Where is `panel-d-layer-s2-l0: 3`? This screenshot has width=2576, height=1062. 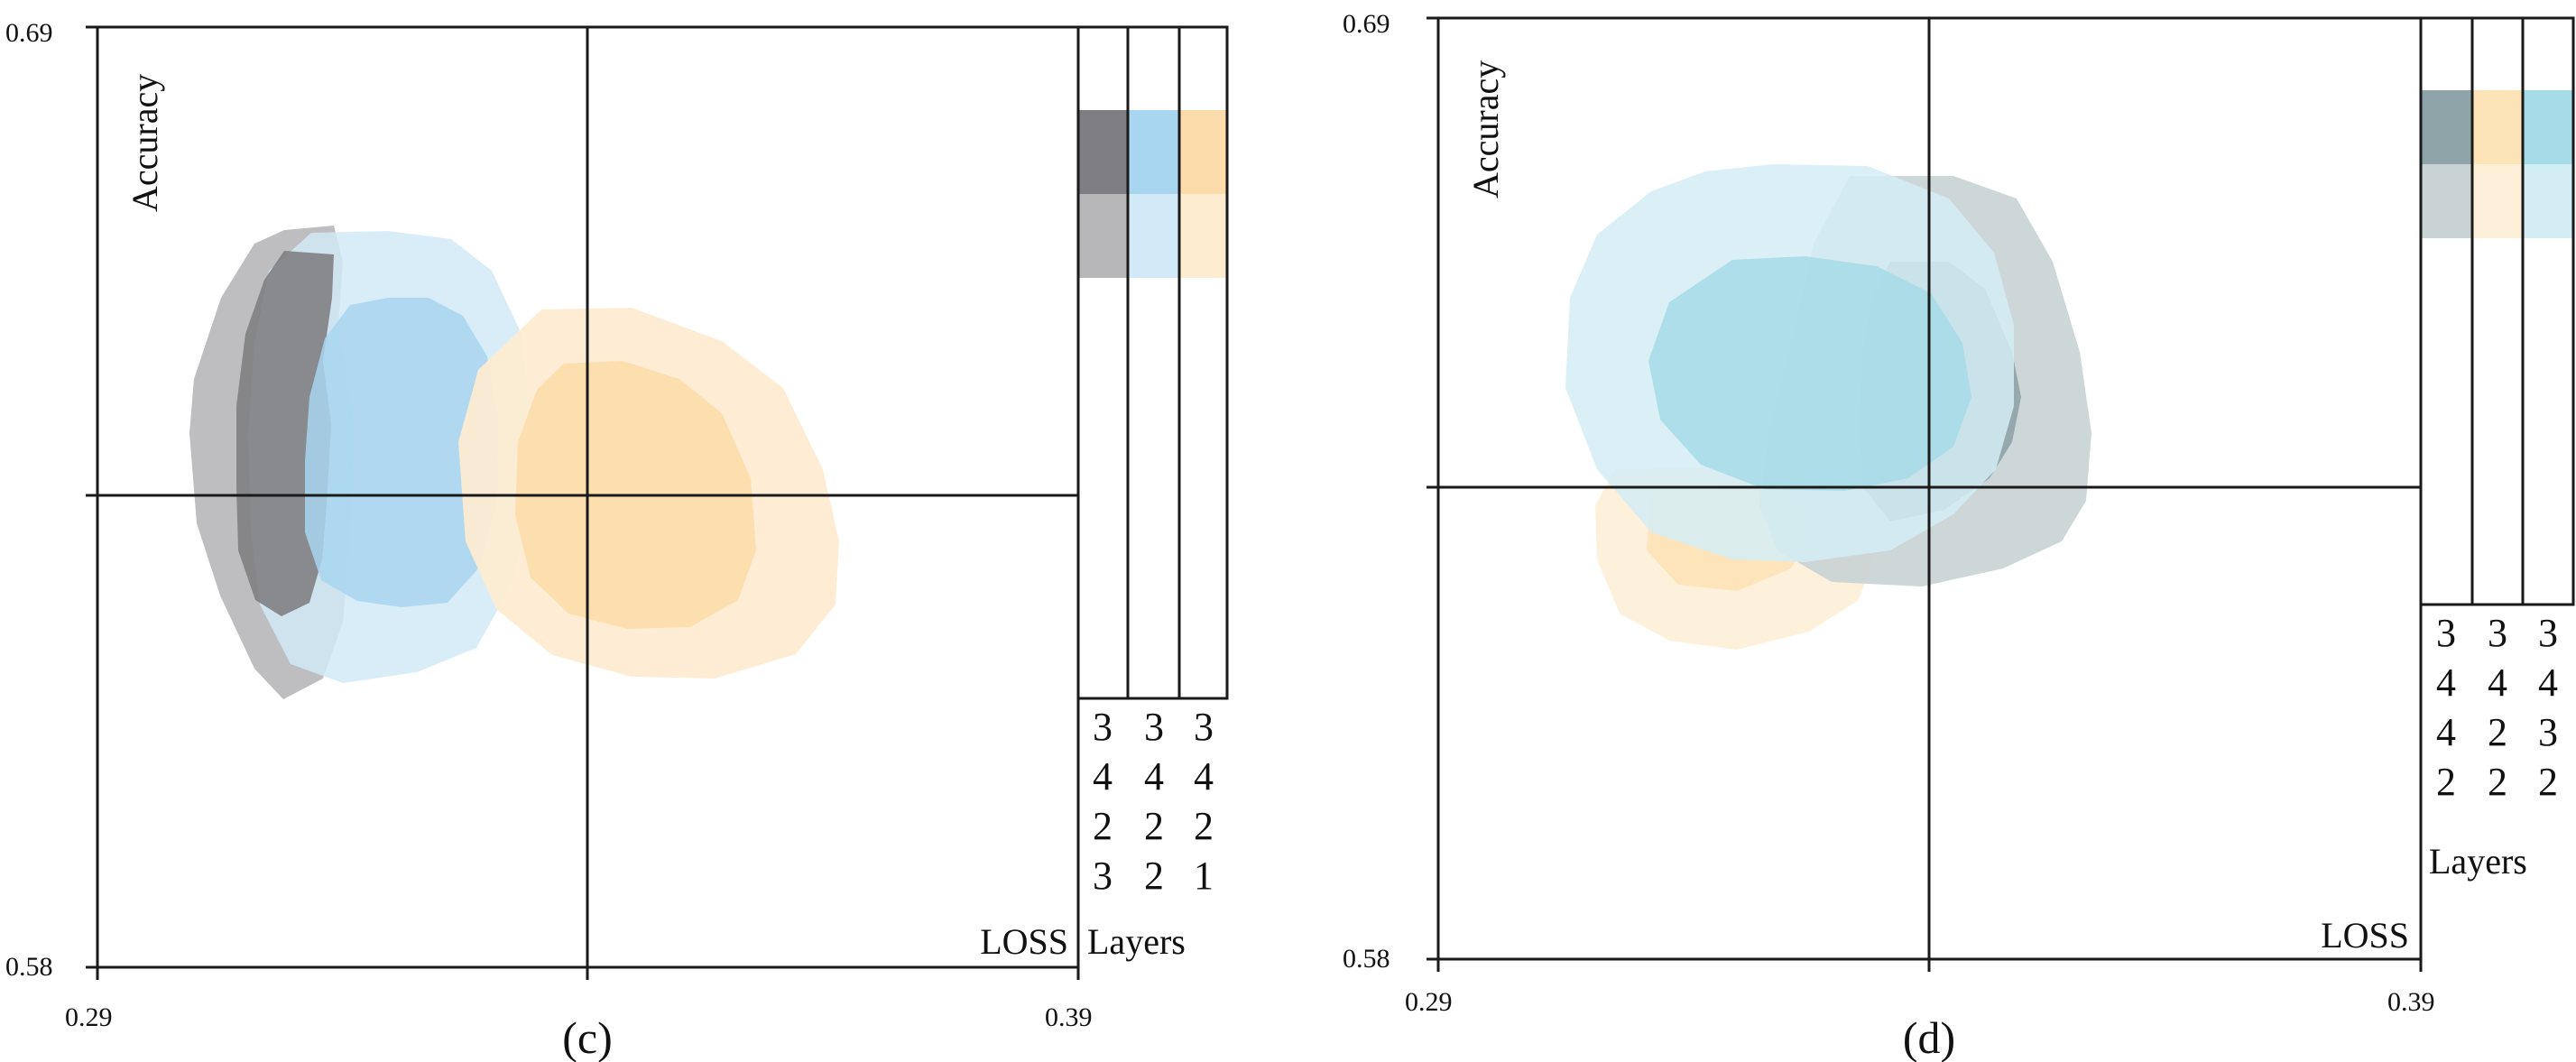
panel-d-layer-s2-l0: 3 is located at coordinates (2548, 633).